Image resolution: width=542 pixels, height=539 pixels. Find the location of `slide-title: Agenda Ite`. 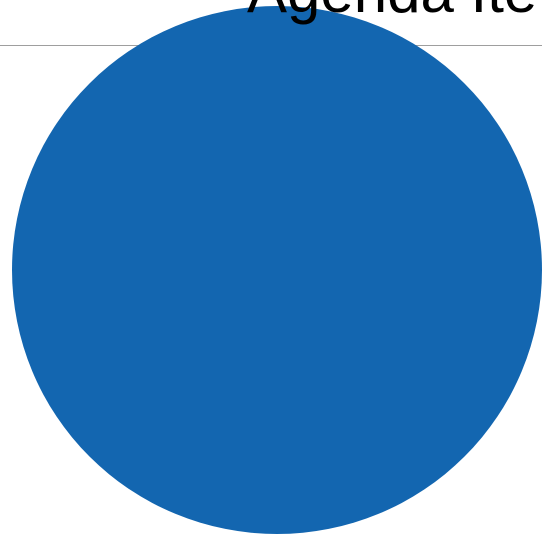

slide-title: Agenda Ite is located at coordinates (392, 11).